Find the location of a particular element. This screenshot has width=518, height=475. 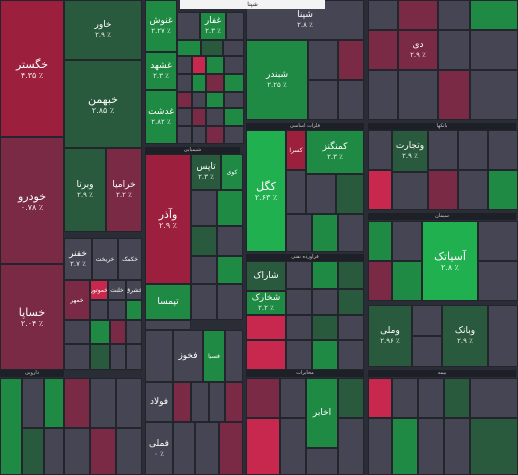

stock-tile: وبانک ۲.۹ ٪ is located at coordinates (465, 336).